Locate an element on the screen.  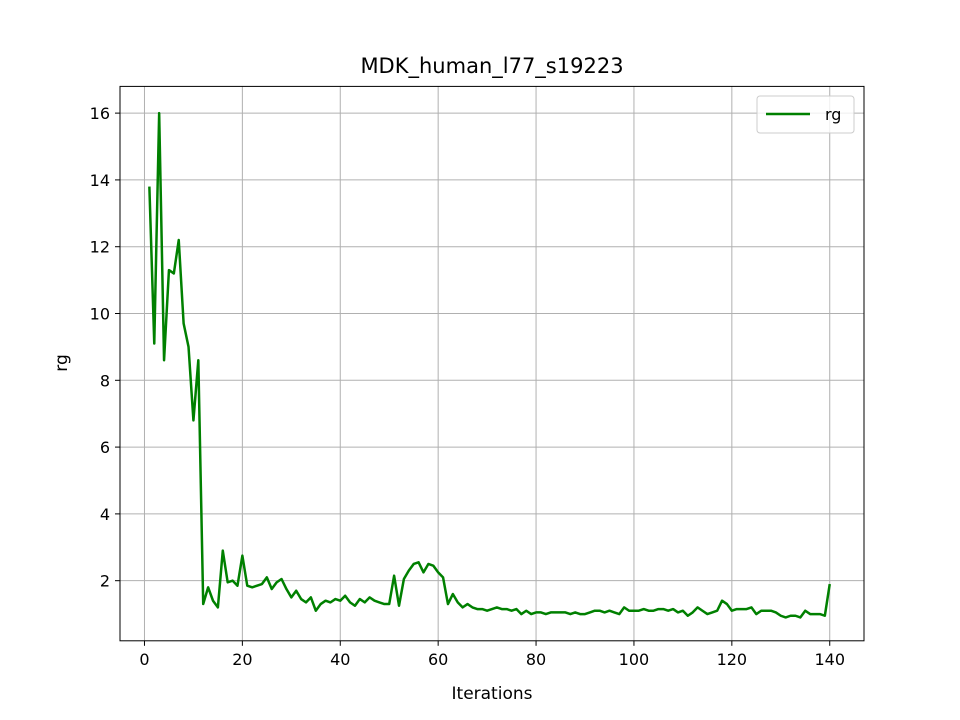
x-axis-ticks: 0 20 40 60 80 100 120 140 is located at coordinates (492, 654).